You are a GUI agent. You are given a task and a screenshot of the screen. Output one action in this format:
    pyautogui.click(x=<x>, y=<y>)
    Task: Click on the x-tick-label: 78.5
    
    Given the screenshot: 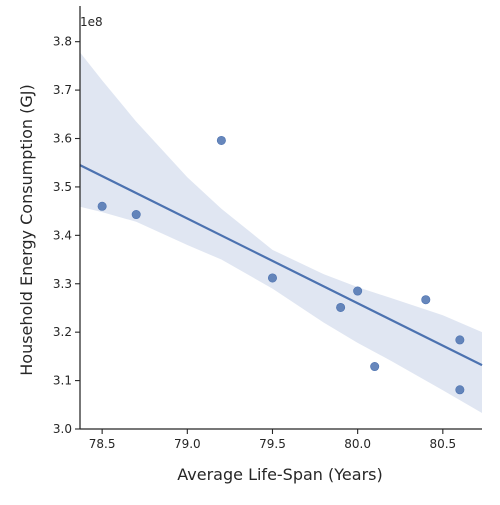 What is the action you would take?
    pyautogui.click(x=102, y=444)
    